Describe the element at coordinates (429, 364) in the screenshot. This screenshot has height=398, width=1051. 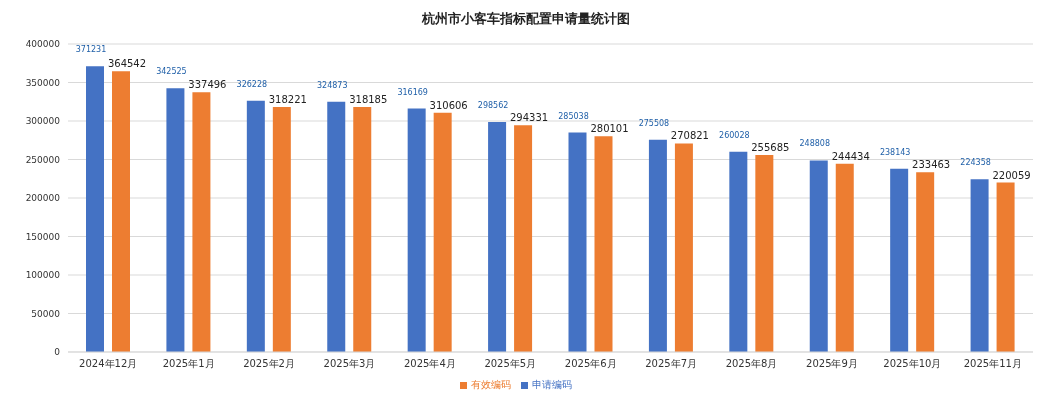
I see `x-tick-label: 2025年4月` at that location.